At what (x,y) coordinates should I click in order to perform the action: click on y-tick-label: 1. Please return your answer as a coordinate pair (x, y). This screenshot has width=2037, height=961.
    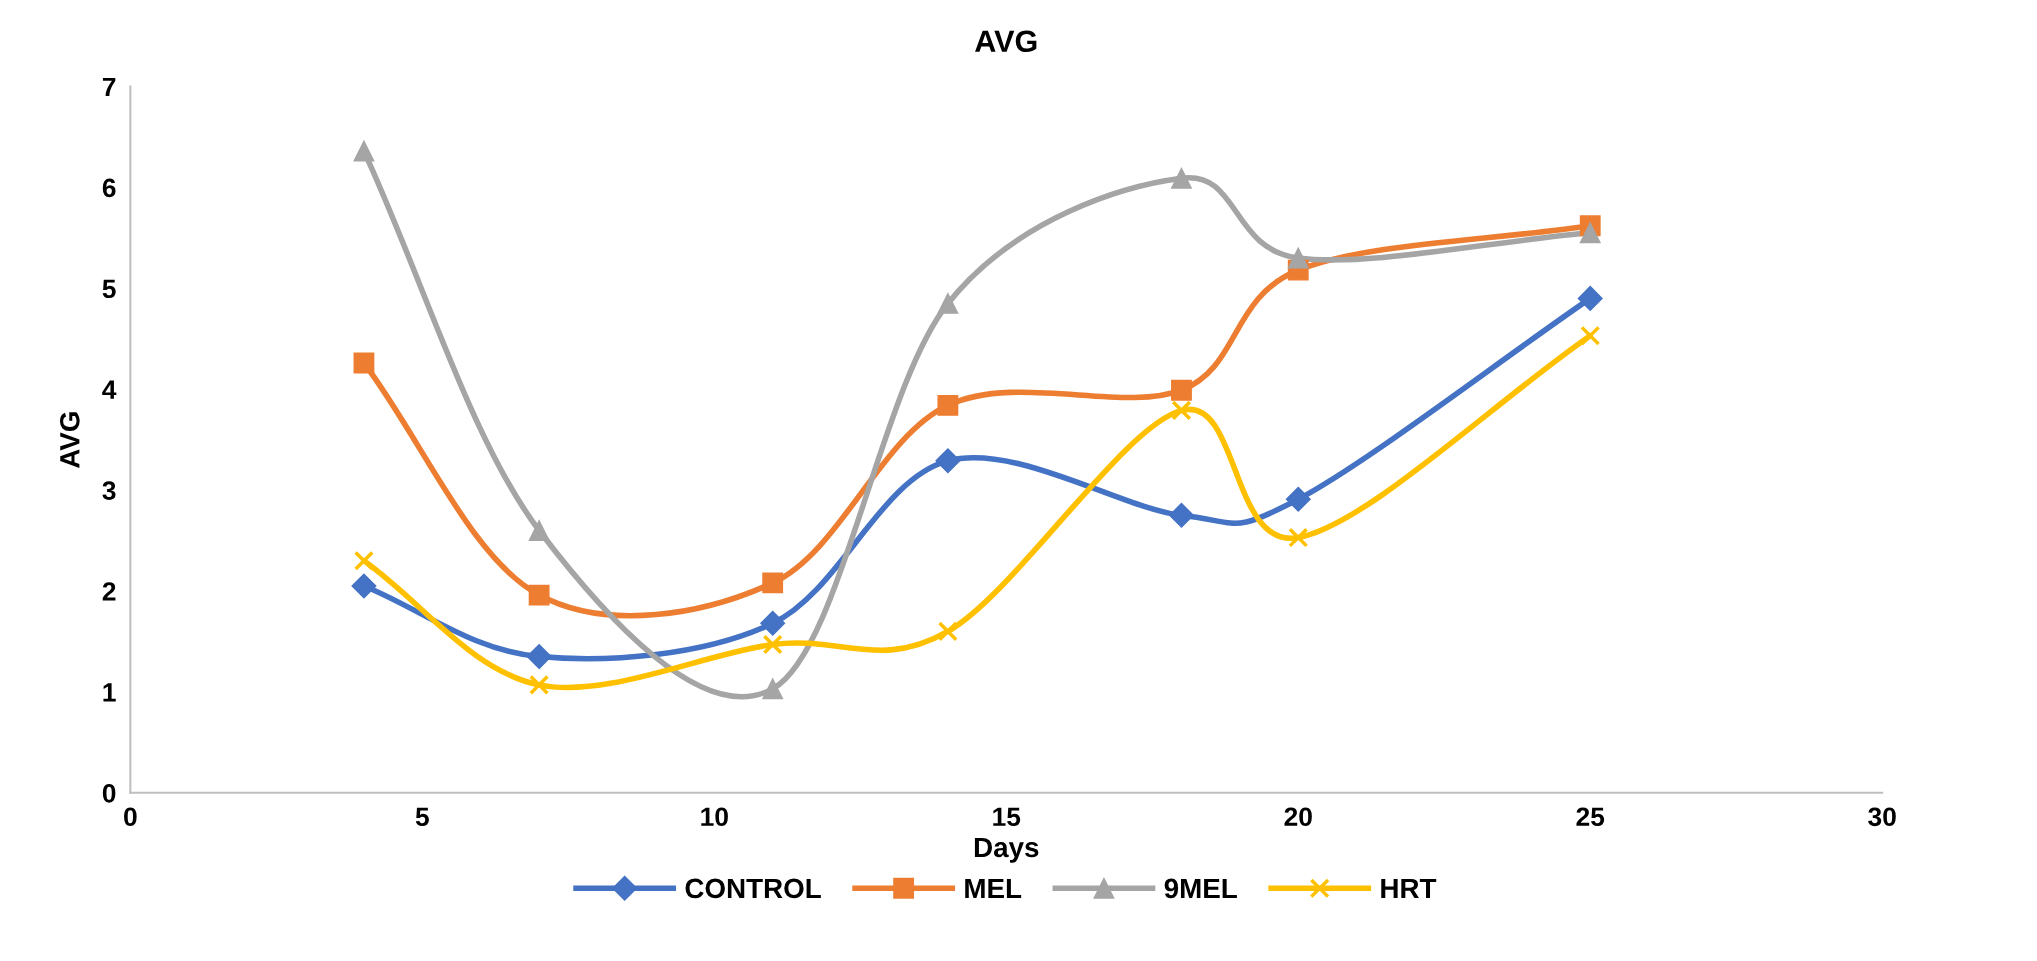
    Looking at the image, I should click on (109, 692).